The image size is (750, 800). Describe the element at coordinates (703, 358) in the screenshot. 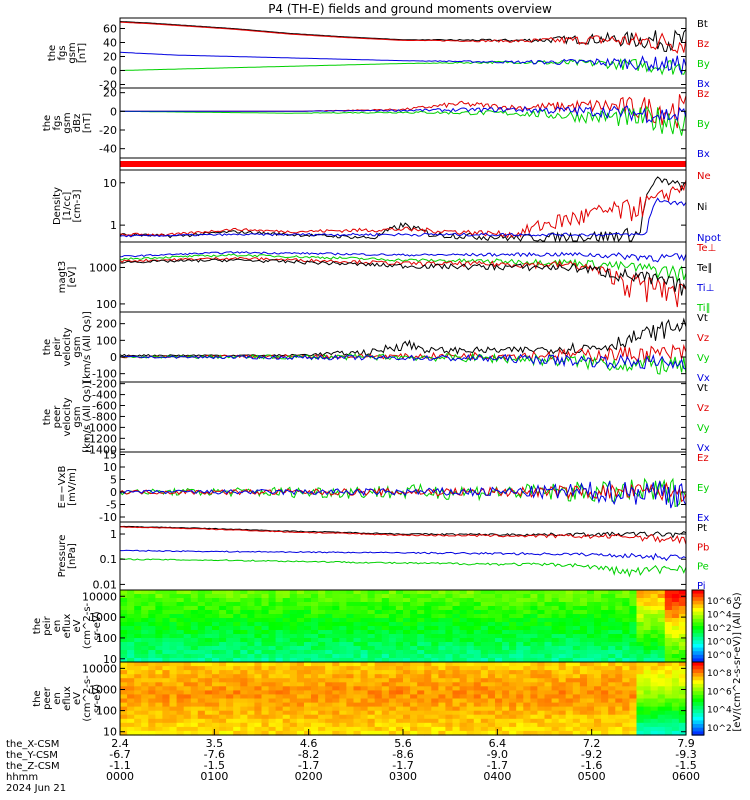

I see `legend-label: Vy` at that location.